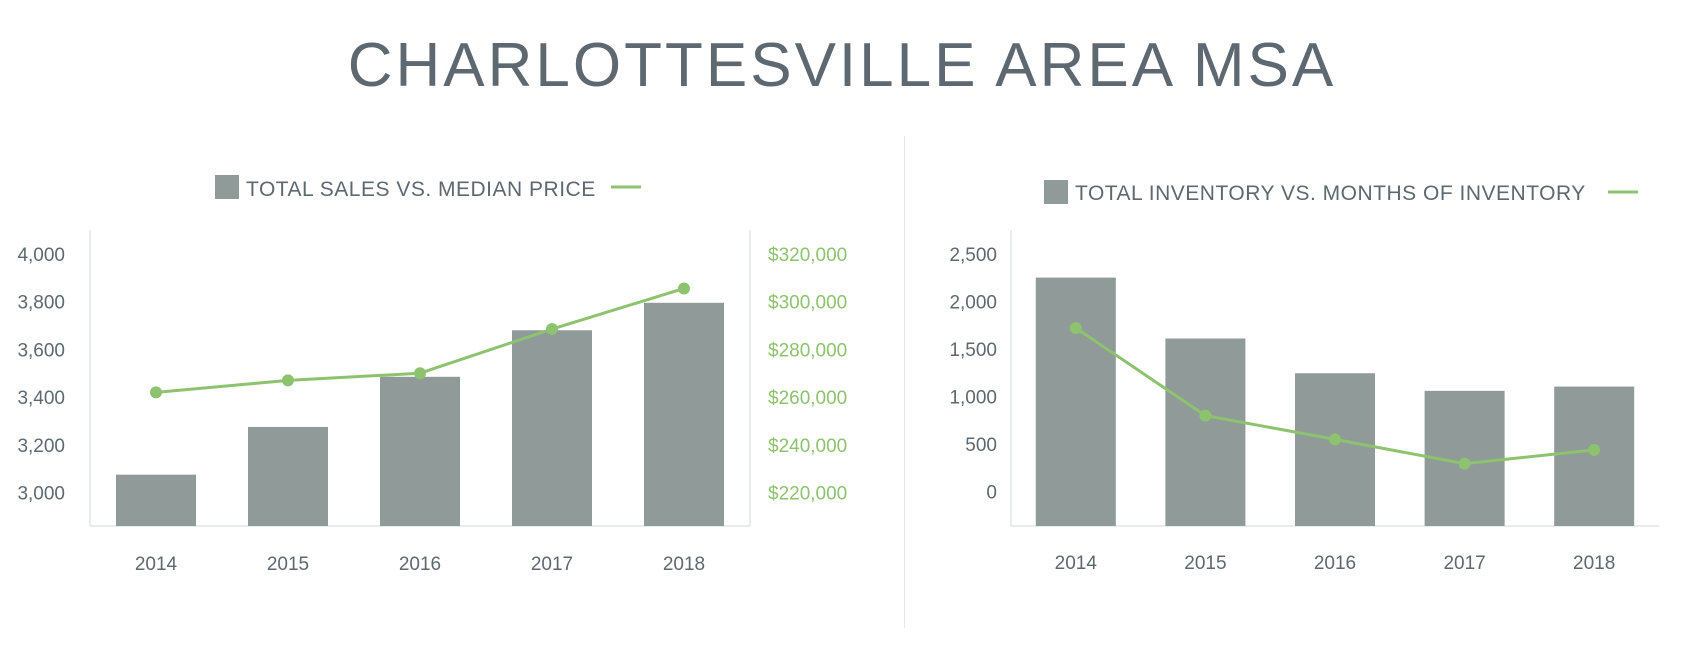 This screenshot has height=646, width=1684. I want to click on legend: TOTAL INVENTORY VS. MONTHS OF INVENTORY, so click(1341, 192).